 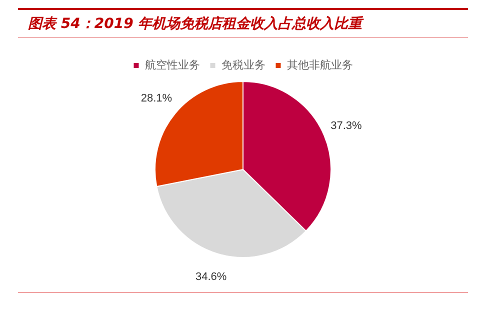 I want to click on data-label: 34.6%, so click(x=211, y=276).